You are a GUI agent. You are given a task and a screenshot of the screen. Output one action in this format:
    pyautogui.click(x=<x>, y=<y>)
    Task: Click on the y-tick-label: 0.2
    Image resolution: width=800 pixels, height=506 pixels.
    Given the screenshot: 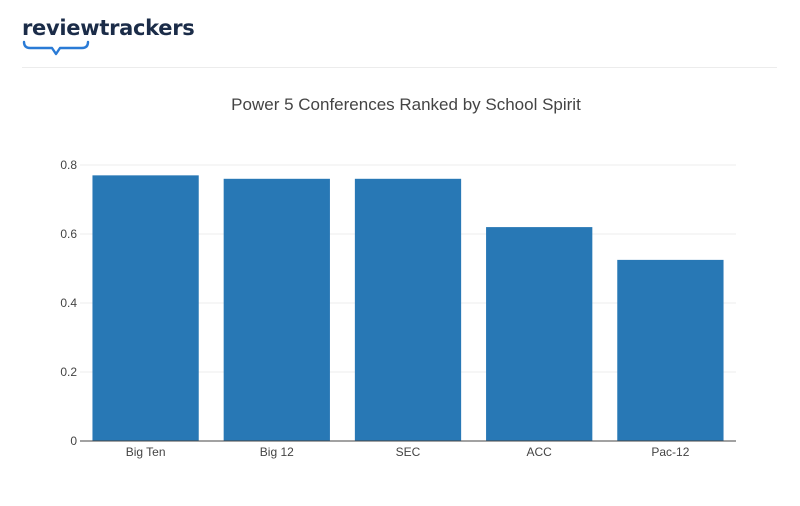 What is the action you would take?
    pyautogui.click(x=68, y=372)
    